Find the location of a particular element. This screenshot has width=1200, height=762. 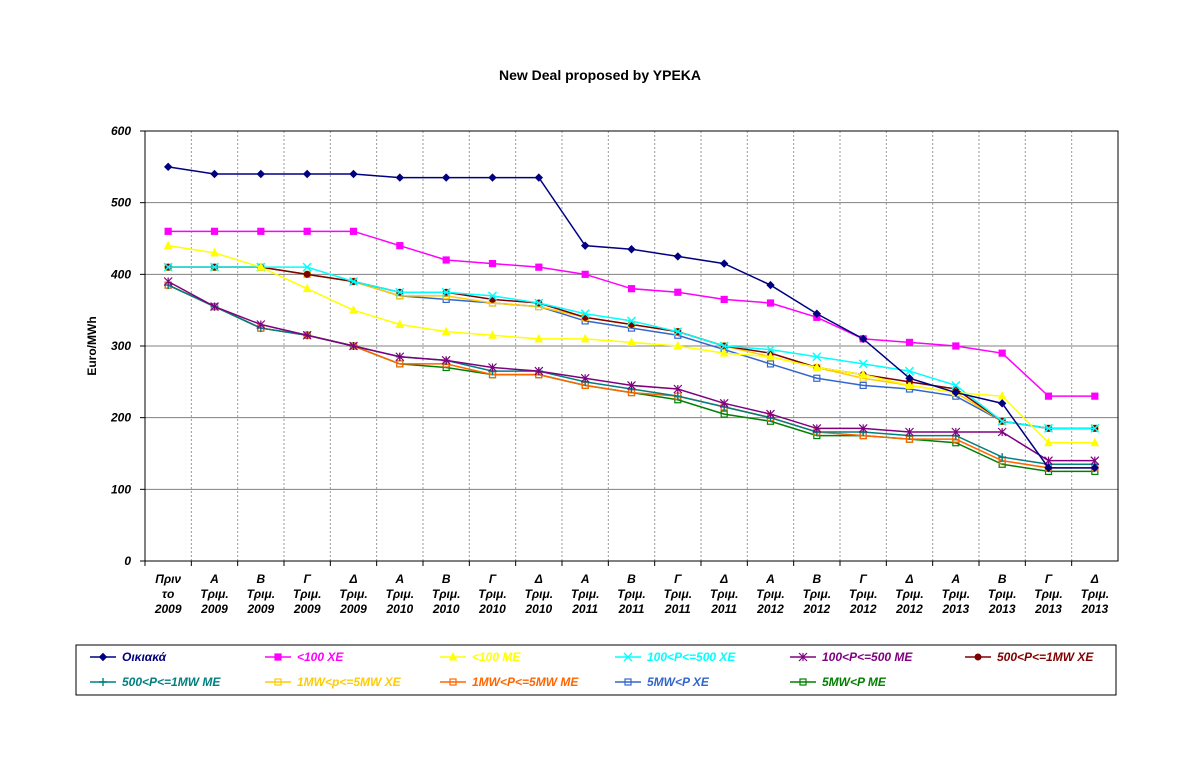

y-axis-label: Euro/MWh is located at coordinates (92, 345).